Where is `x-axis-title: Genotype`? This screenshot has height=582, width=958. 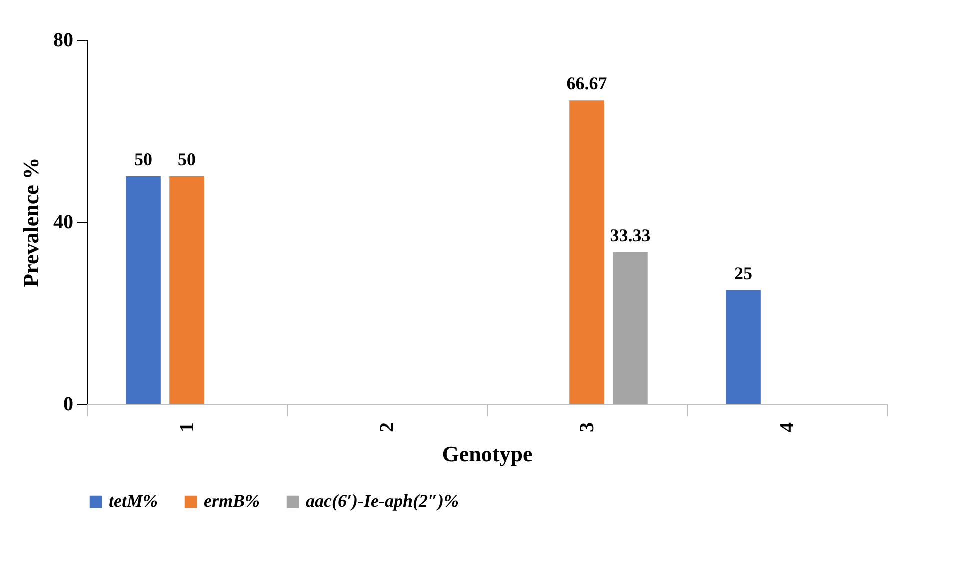
x-axis-title: Genotype is located at coordinates (487, 454).